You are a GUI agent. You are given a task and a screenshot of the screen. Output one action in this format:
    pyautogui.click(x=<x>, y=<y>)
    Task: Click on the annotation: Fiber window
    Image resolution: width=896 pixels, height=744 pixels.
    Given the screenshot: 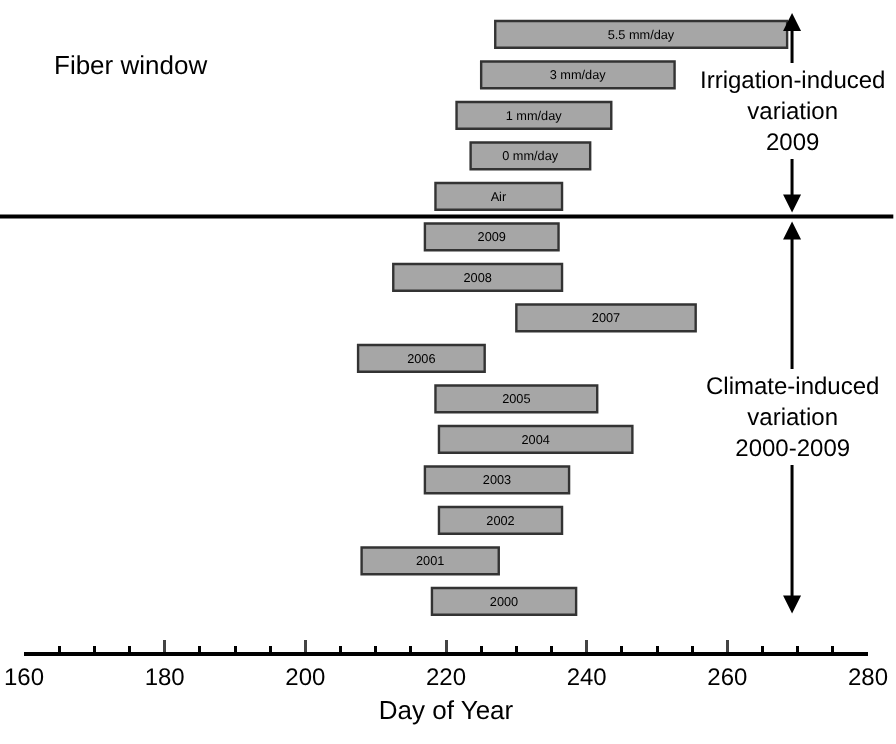 What is the action you would take?
    pyautogui.click(x=131, y=65)
    